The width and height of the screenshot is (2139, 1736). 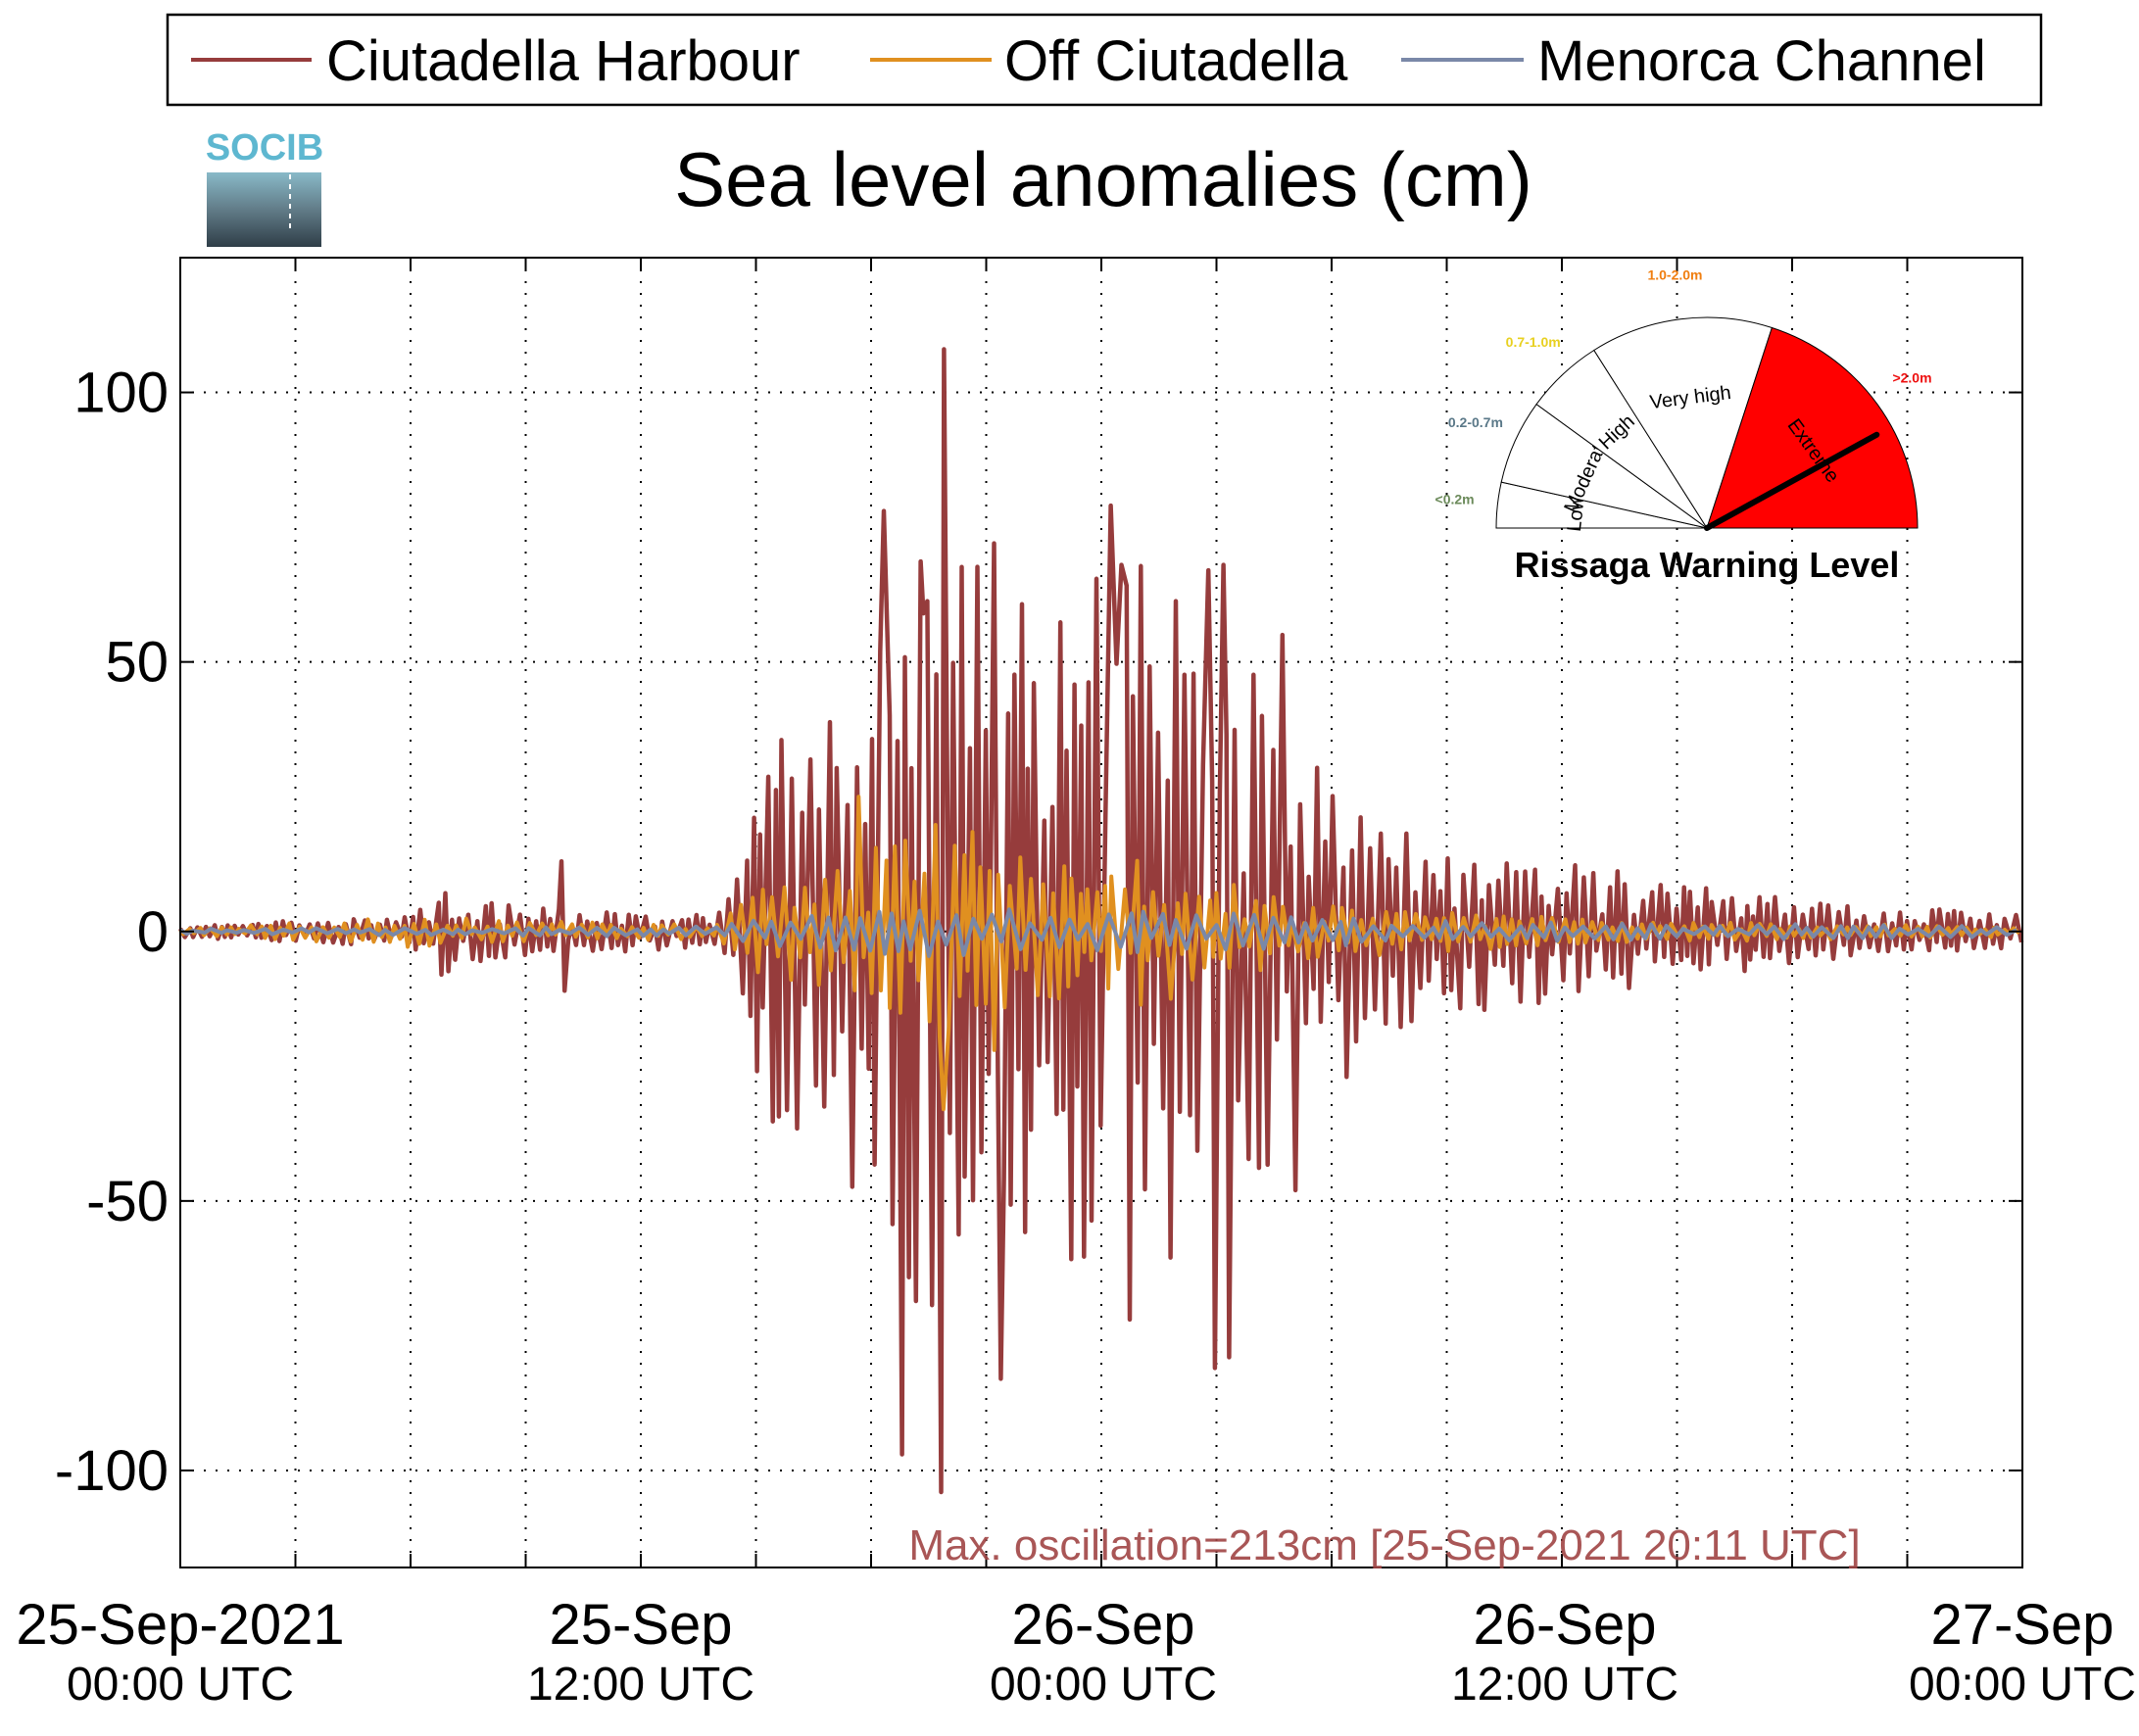 What do you see at coordinates (1792, 481) in the screenshot?
I see `gauge-needle` at bounding box center [1792, 481].